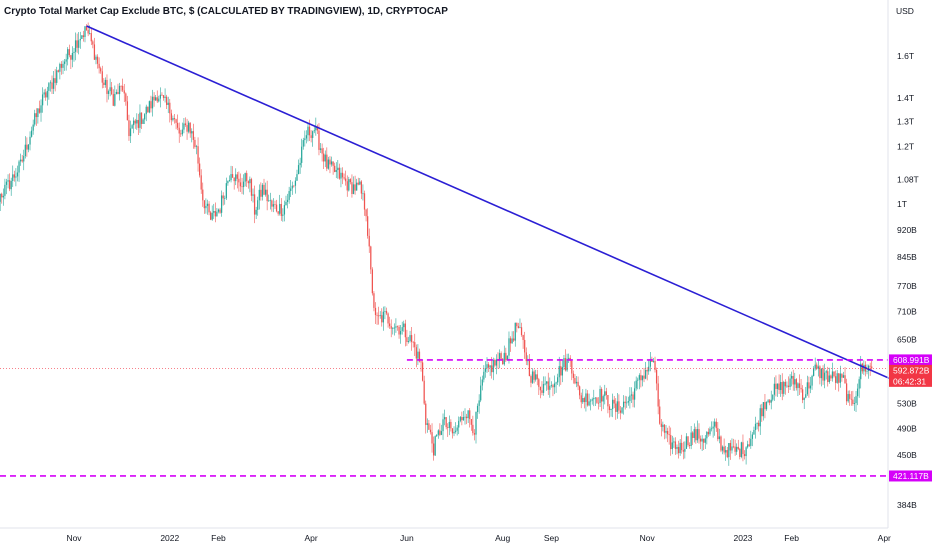 The height and width of the screenshot is (550, 932). Describe the element at coordinates (791, 538) in the screenshot. I see `time-tick-label: Feb` at that location.